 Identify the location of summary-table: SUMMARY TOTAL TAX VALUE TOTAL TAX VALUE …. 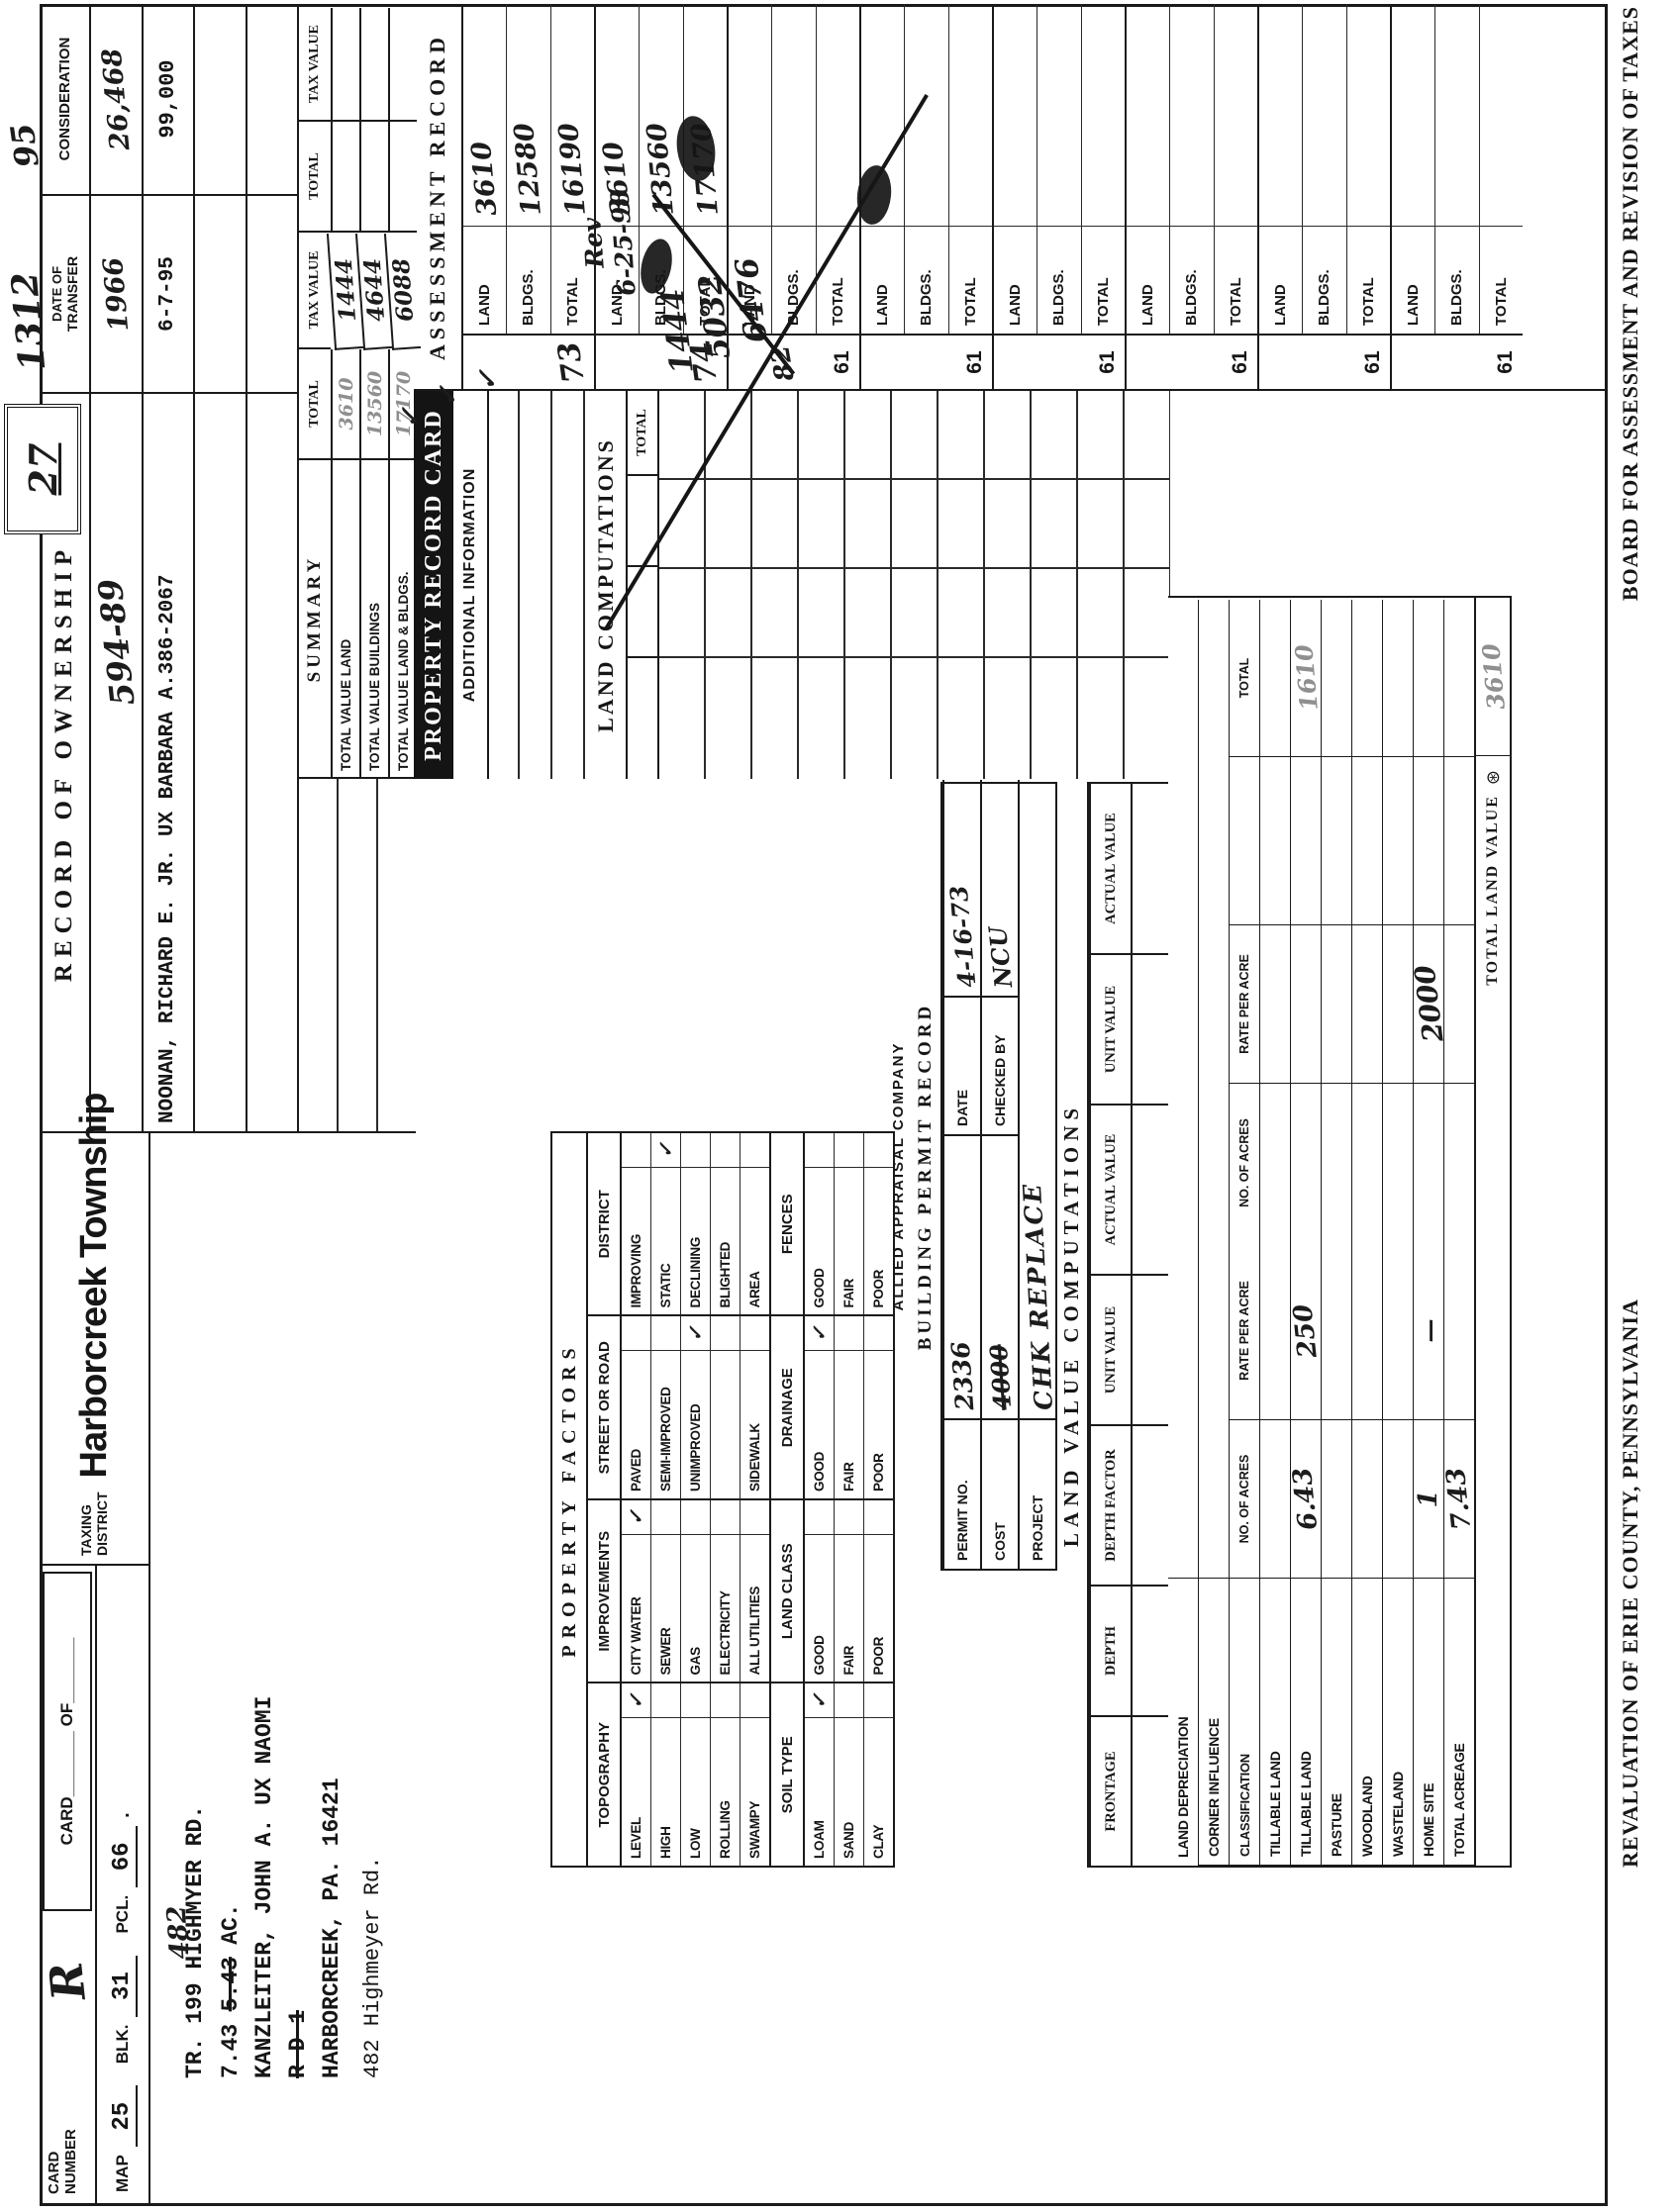
(359, 391).